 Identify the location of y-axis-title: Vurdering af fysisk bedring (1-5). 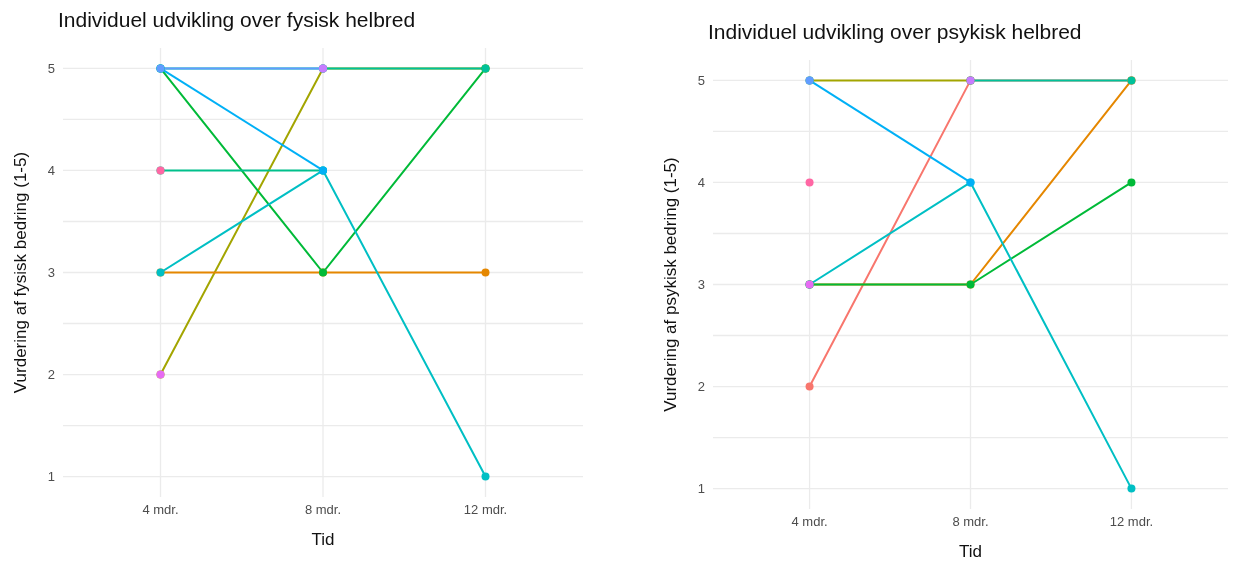
(21, 272).